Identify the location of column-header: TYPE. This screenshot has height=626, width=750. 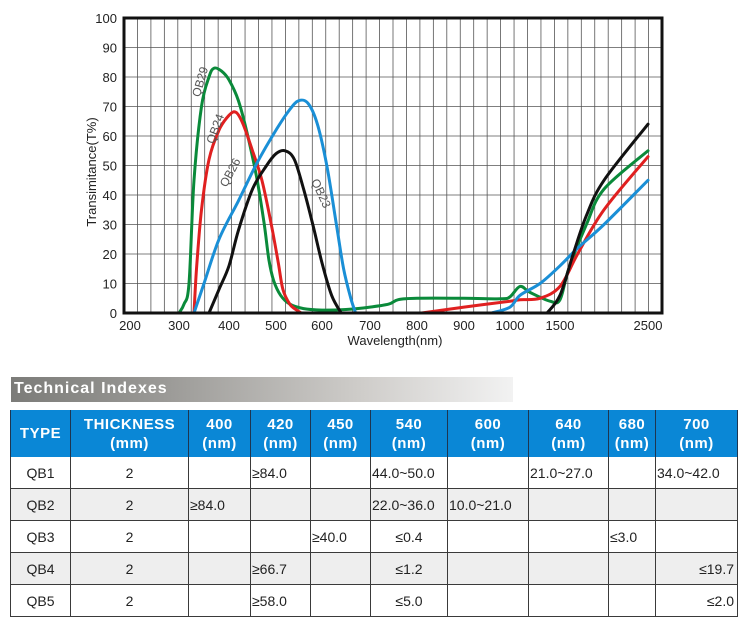
(40, 433).